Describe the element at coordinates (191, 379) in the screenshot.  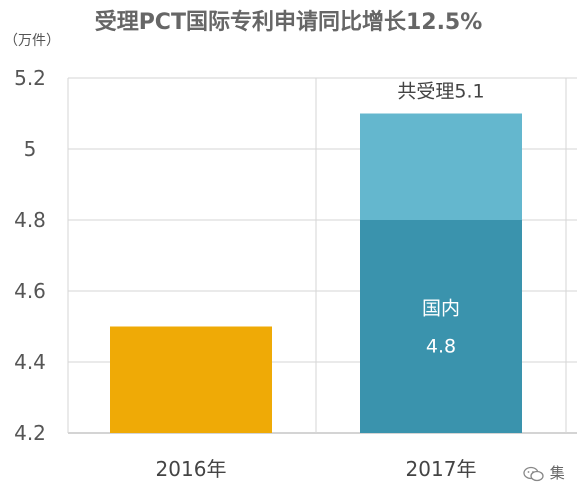
I see `bar-2016年-segment-0` at that location.